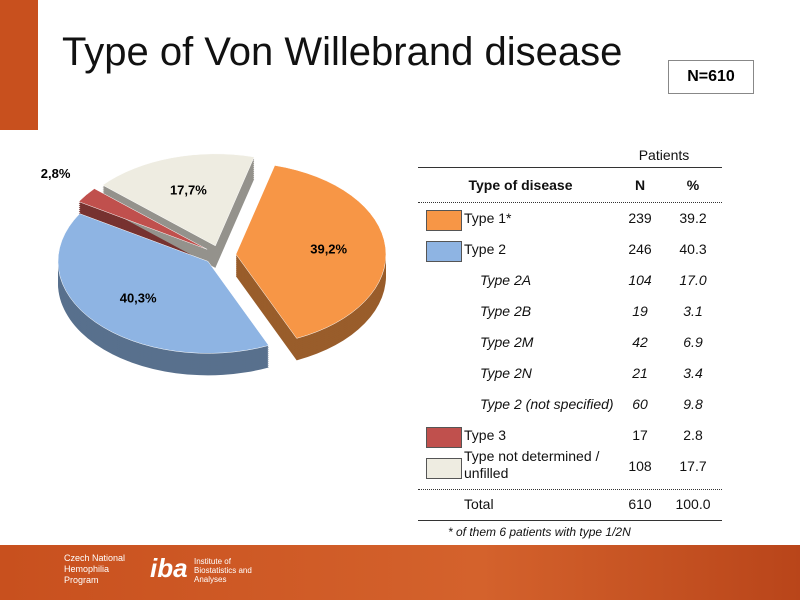  I want to click on table-cell: 42, so click(640, 342).